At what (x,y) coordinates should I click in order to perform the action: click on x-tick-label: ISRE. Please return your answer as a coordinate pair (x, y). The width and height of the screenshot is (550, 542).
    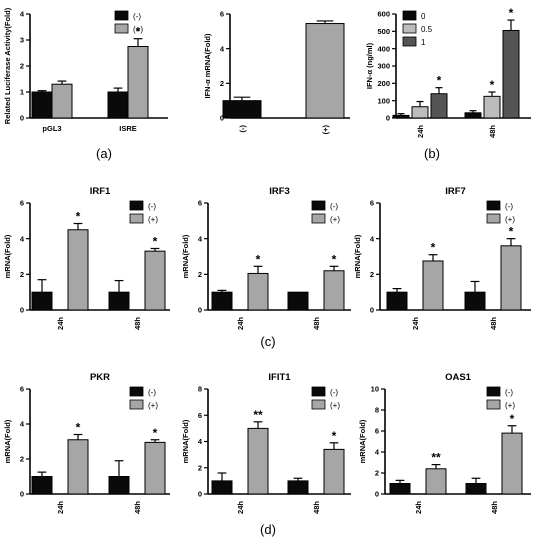
    Looking at the image, I should click on (128, 128).